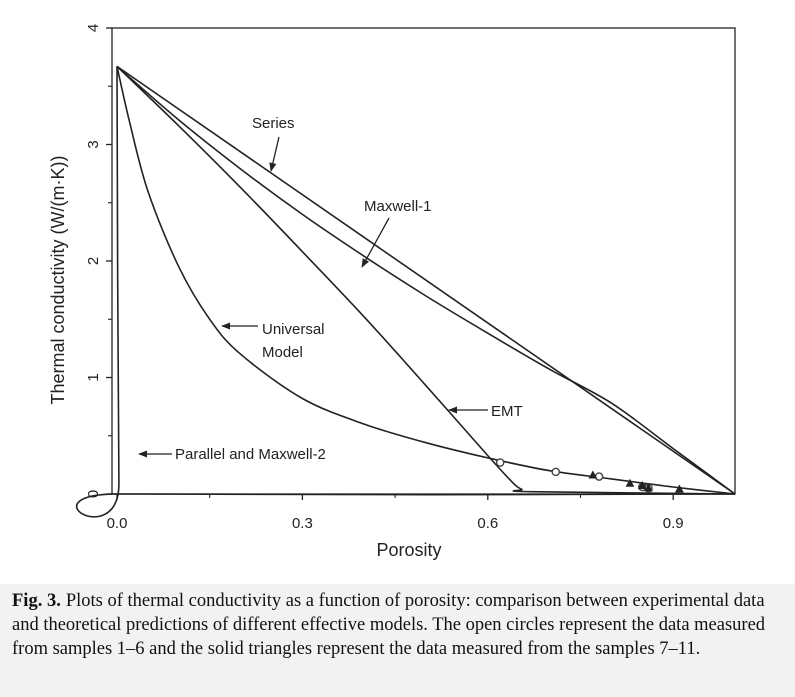  I want to click on x-tick-label: 0.0, so click(117, 523).